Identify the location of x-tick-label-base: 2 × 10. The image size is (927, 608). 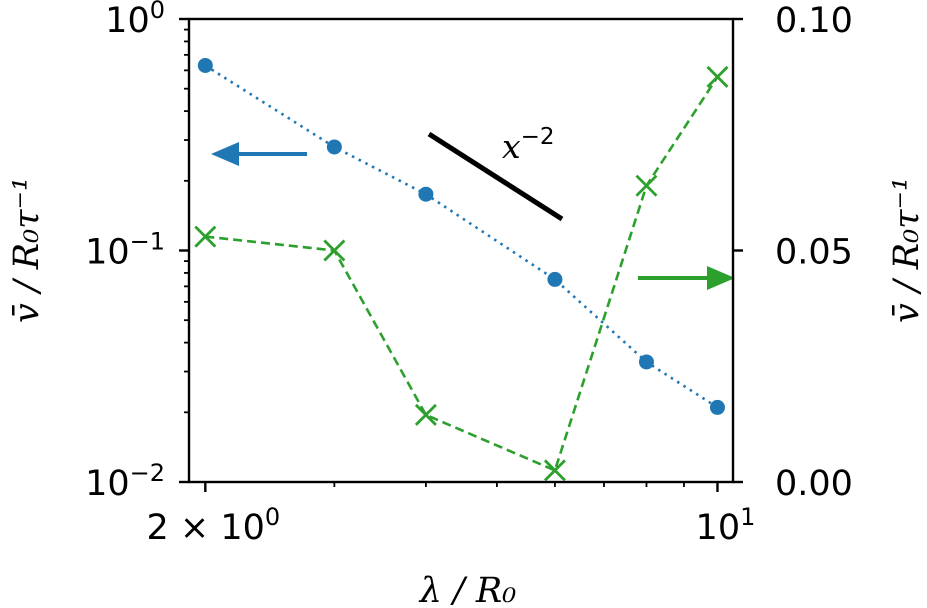
(205, 528).